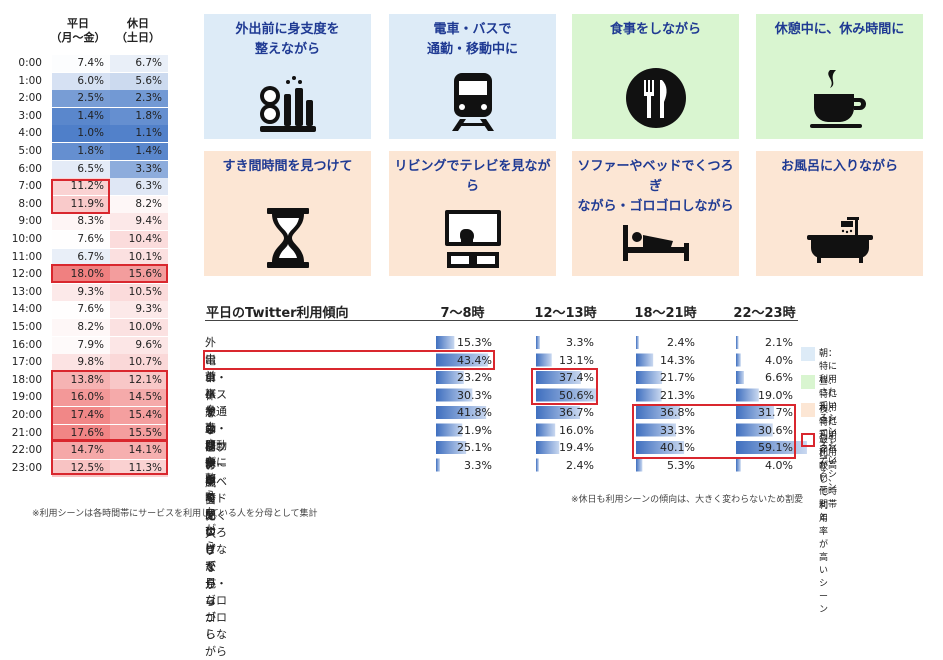 The image size is (943, 660). I want to click on hour-label: 18:00, so click(26, 379).